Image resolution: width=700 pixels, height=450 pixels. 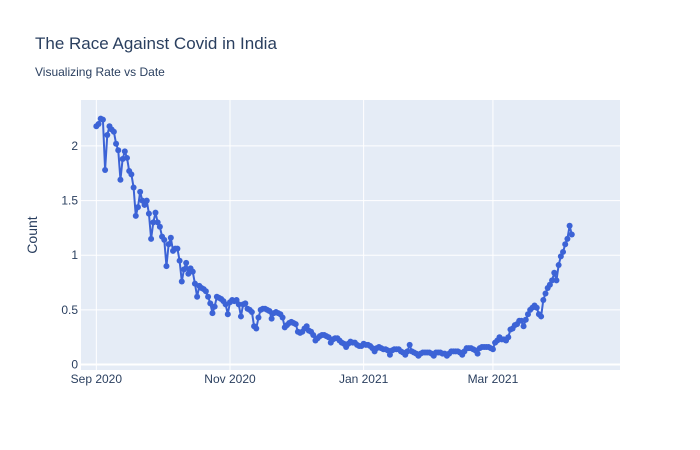 I want to click on y-tick-label: 1.5, so click(x=69, y=201).